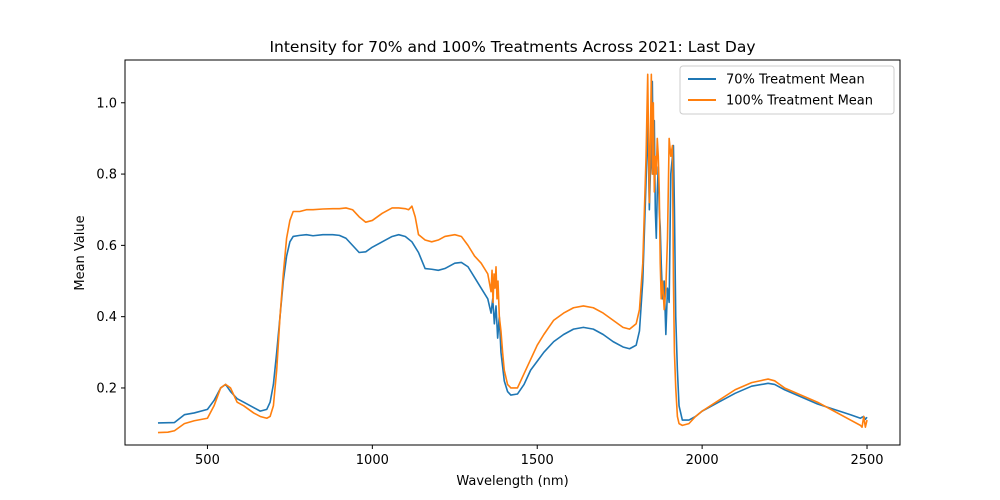 Image resolution: width=1000 pixels, height=500 pixels. What do you see at coordinates (512, 481) in the screenshot?
I see `x-axis-label: Wavelength (nm)` at bounding box center [512, 481].